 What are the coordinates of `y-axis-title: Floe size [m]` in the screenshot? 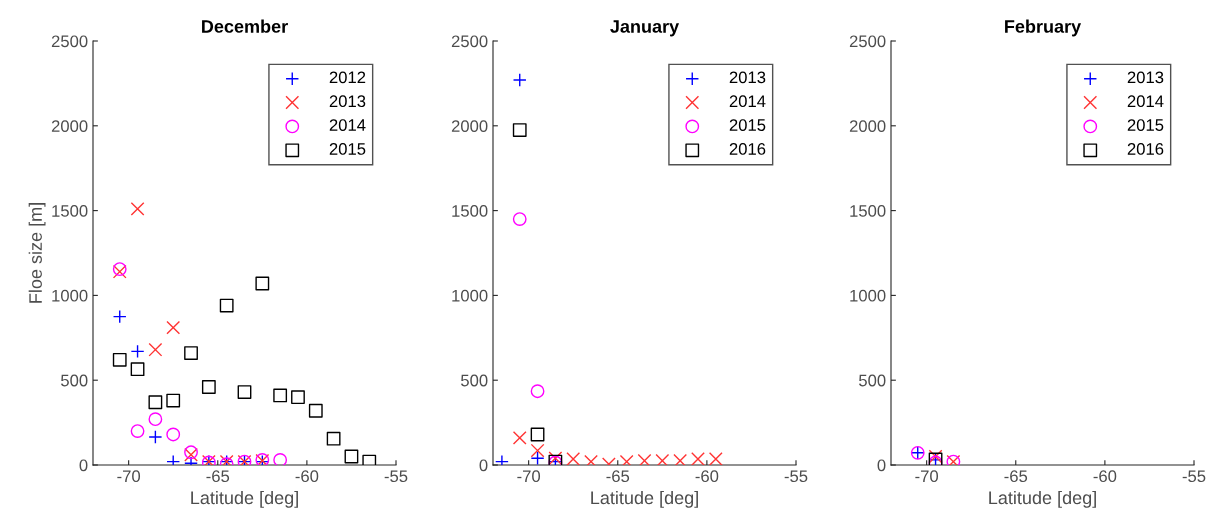 It's located at (37, 253).